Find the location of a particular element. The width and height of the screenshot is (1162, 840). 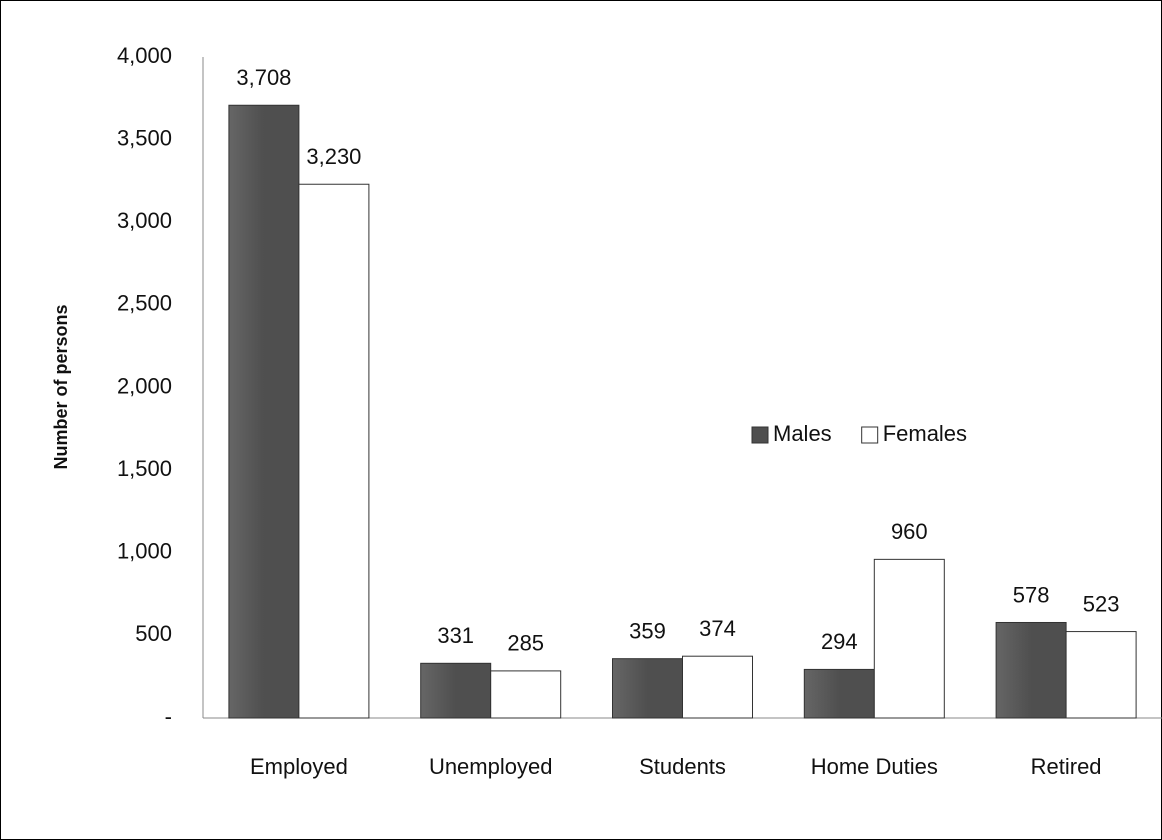

y-tick-label: 2,000 is located at coordinates (144, 385).